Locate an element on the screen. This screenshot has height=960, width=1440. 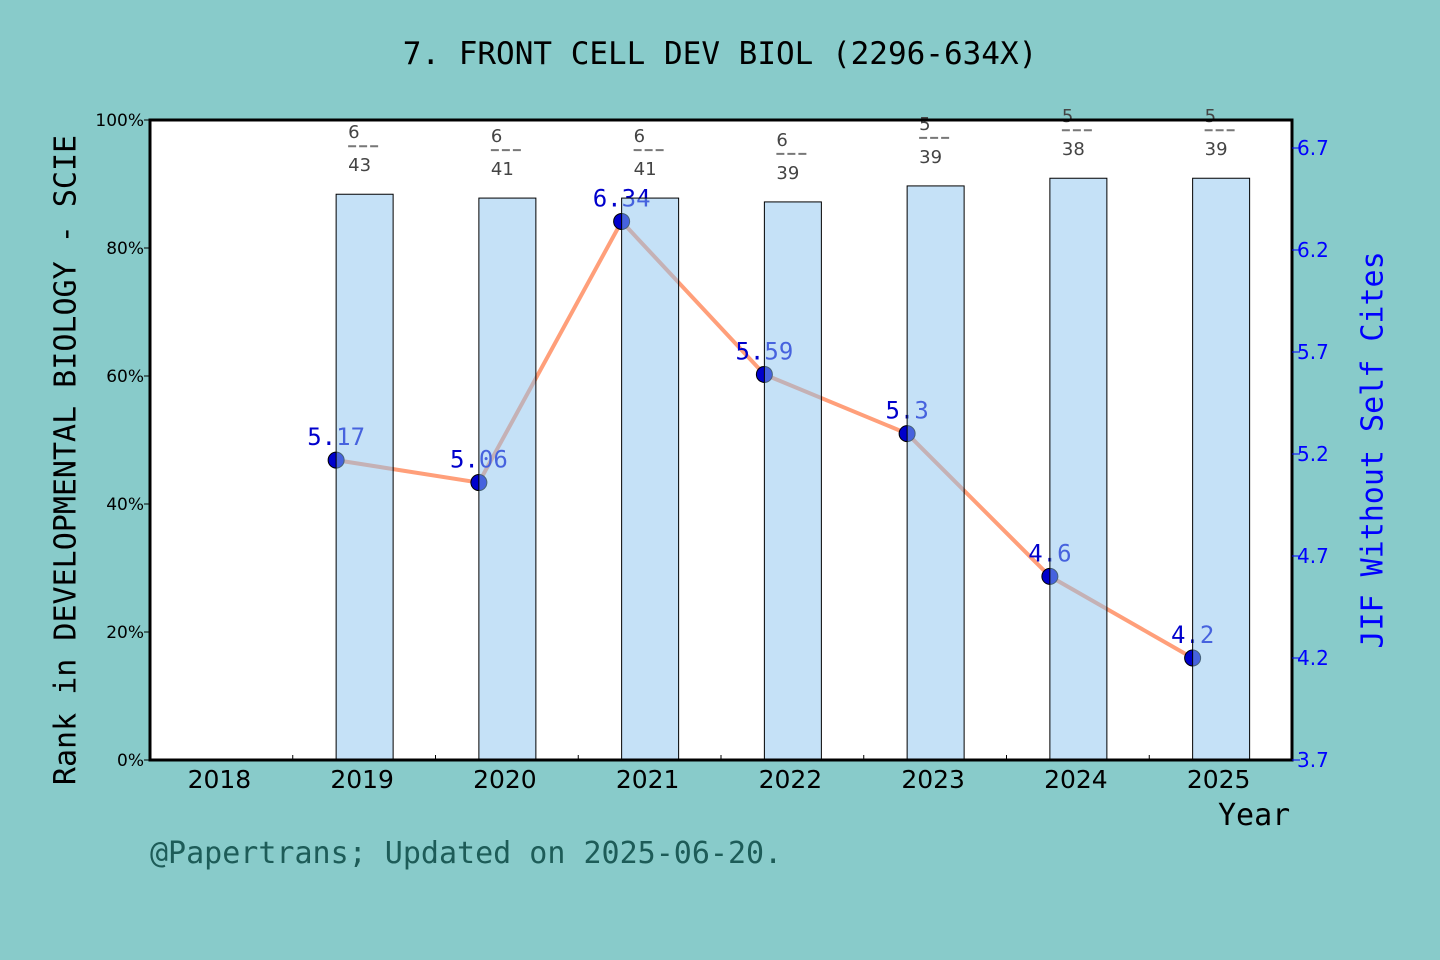
y2-tick-label: 3.7 is located at coordinates (1313, 760).